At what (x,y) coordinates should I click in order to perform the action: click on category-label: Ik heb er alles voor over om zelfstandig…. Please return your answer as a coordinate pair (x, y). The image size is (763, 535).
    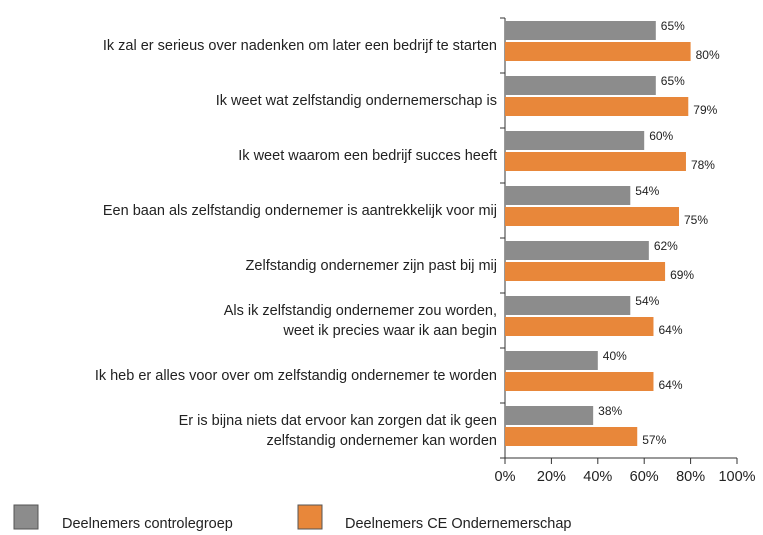
    Looking at the image, I should click on (295, 375).